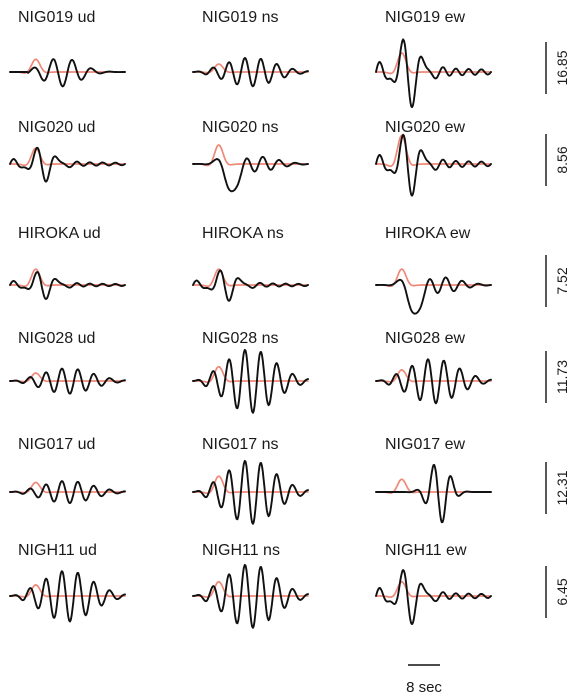 This screenshot has width=580, height=698. Describe the element at coordinates (56, 17) in the screenshot. I see `panel-label: NIG019 ud` at that location.